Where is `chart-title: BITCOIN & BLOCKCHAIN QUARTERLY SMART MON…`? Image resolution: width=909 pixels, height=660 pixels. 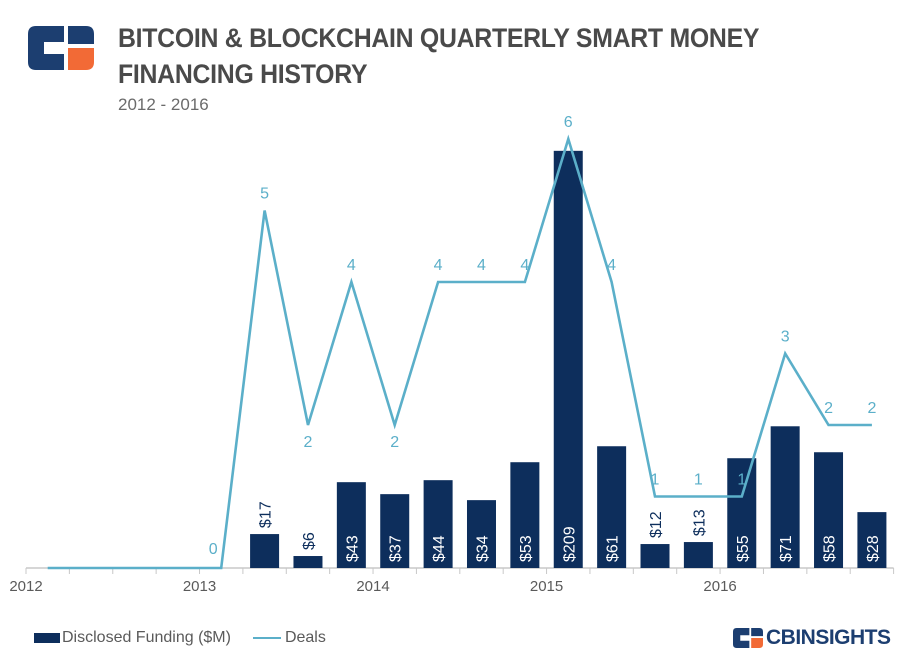 chart-title: BITCOIN & BLOCKCHAIN QUARTERLY SMART MON… is located at coordinates (438, 56).